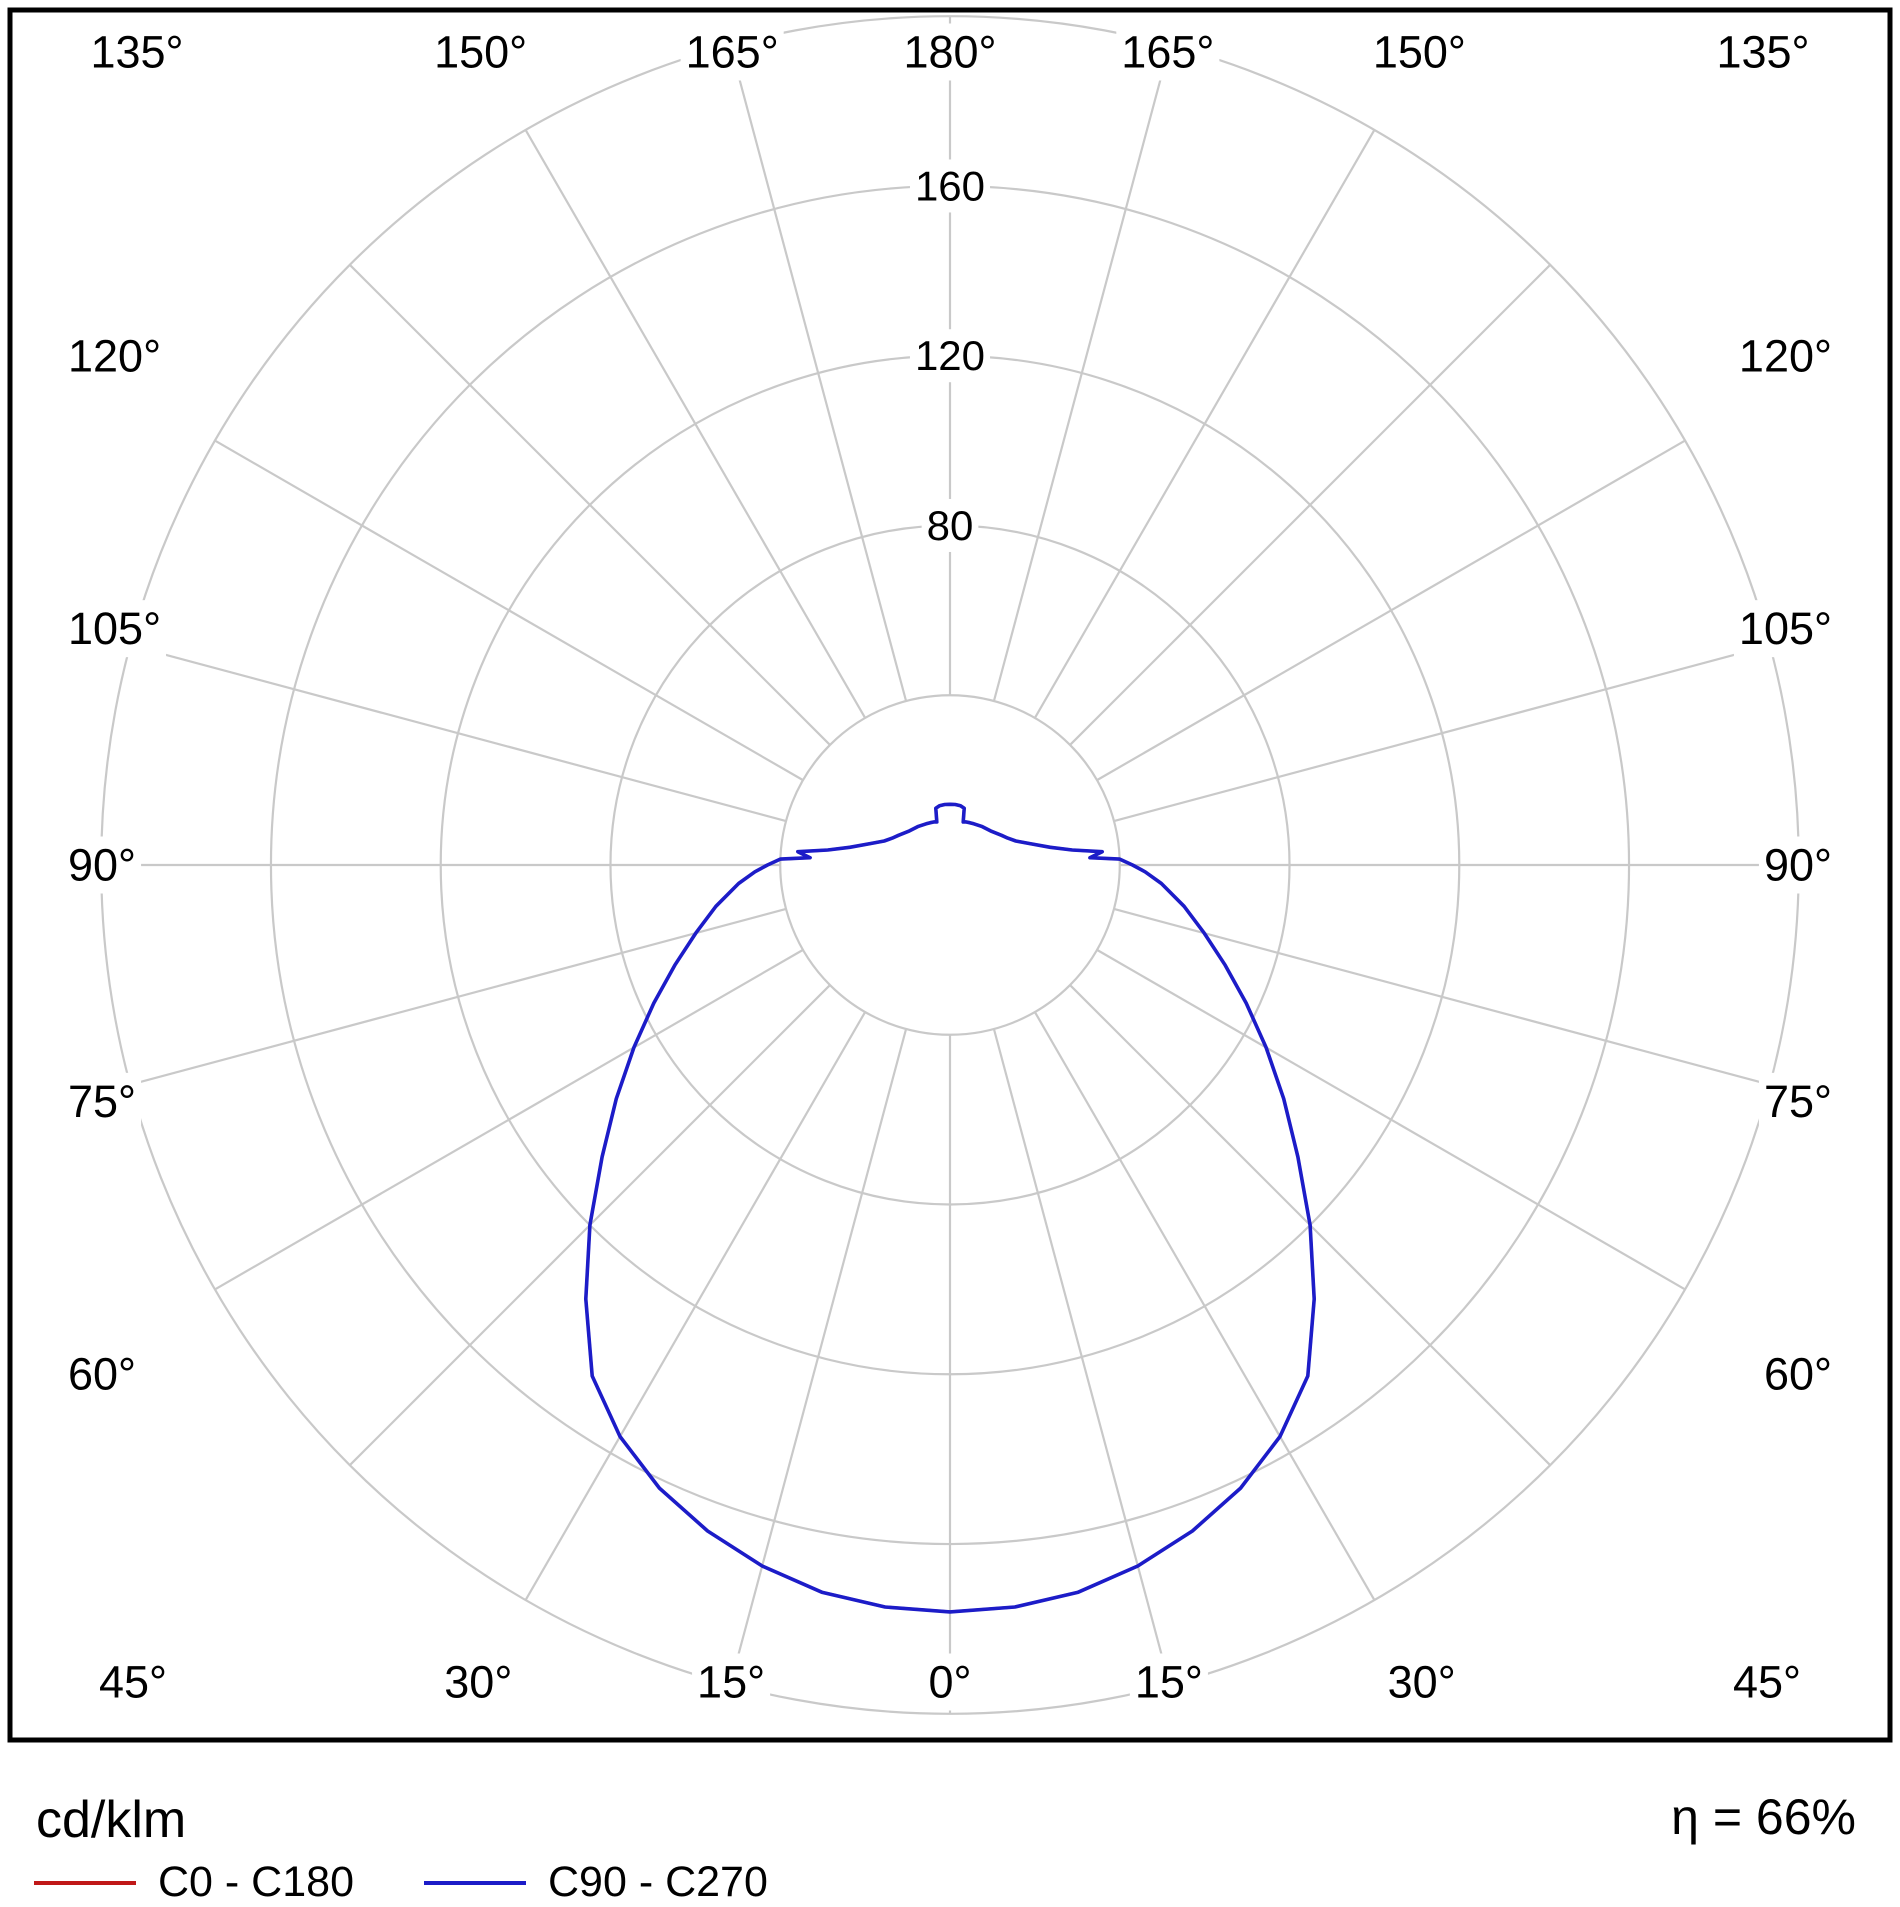 The height and width of the screenshot is (1907, 1900). I want to click on legend-swatch-blue-icon, so click(474, 1882).